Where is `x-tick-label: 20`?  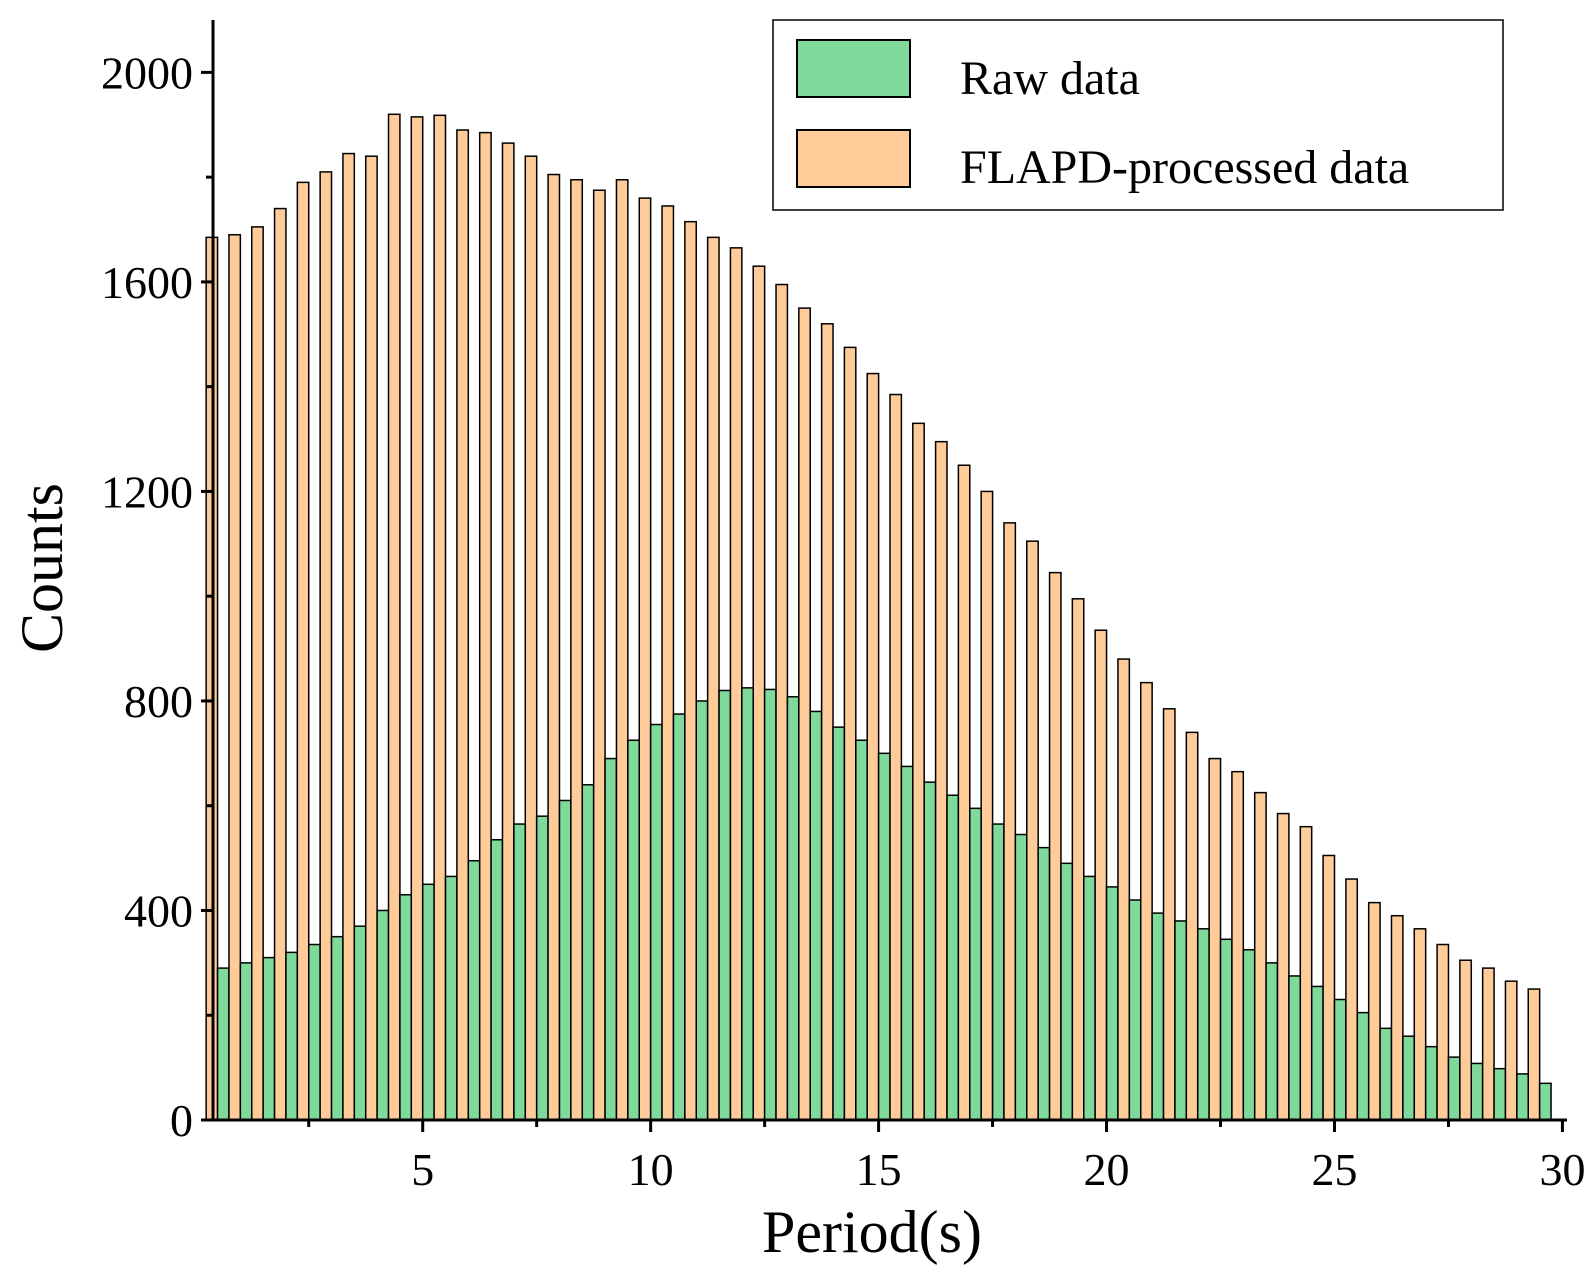 x-tick-label: 20 is located at coordinates (1107, 1169).